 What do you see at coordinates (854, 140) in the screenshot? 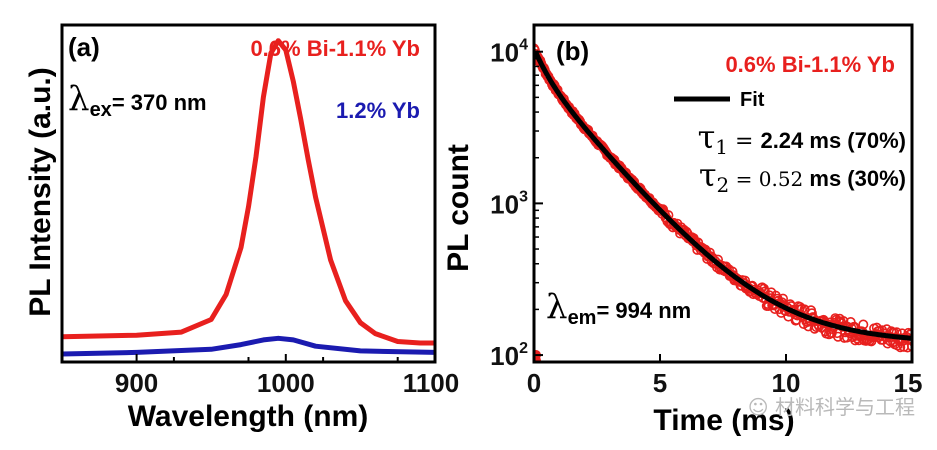
I see `tau1-unit: ms (70%)` at bounding box center [854, 140].